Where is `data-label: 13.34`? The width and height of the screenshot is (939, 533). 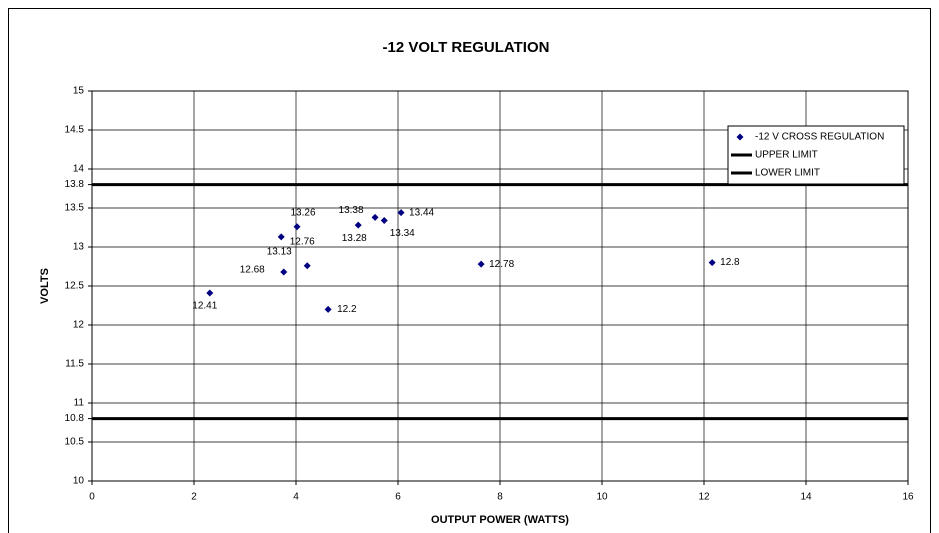
data-label: 13.34 is located at coordinates (402, 233).